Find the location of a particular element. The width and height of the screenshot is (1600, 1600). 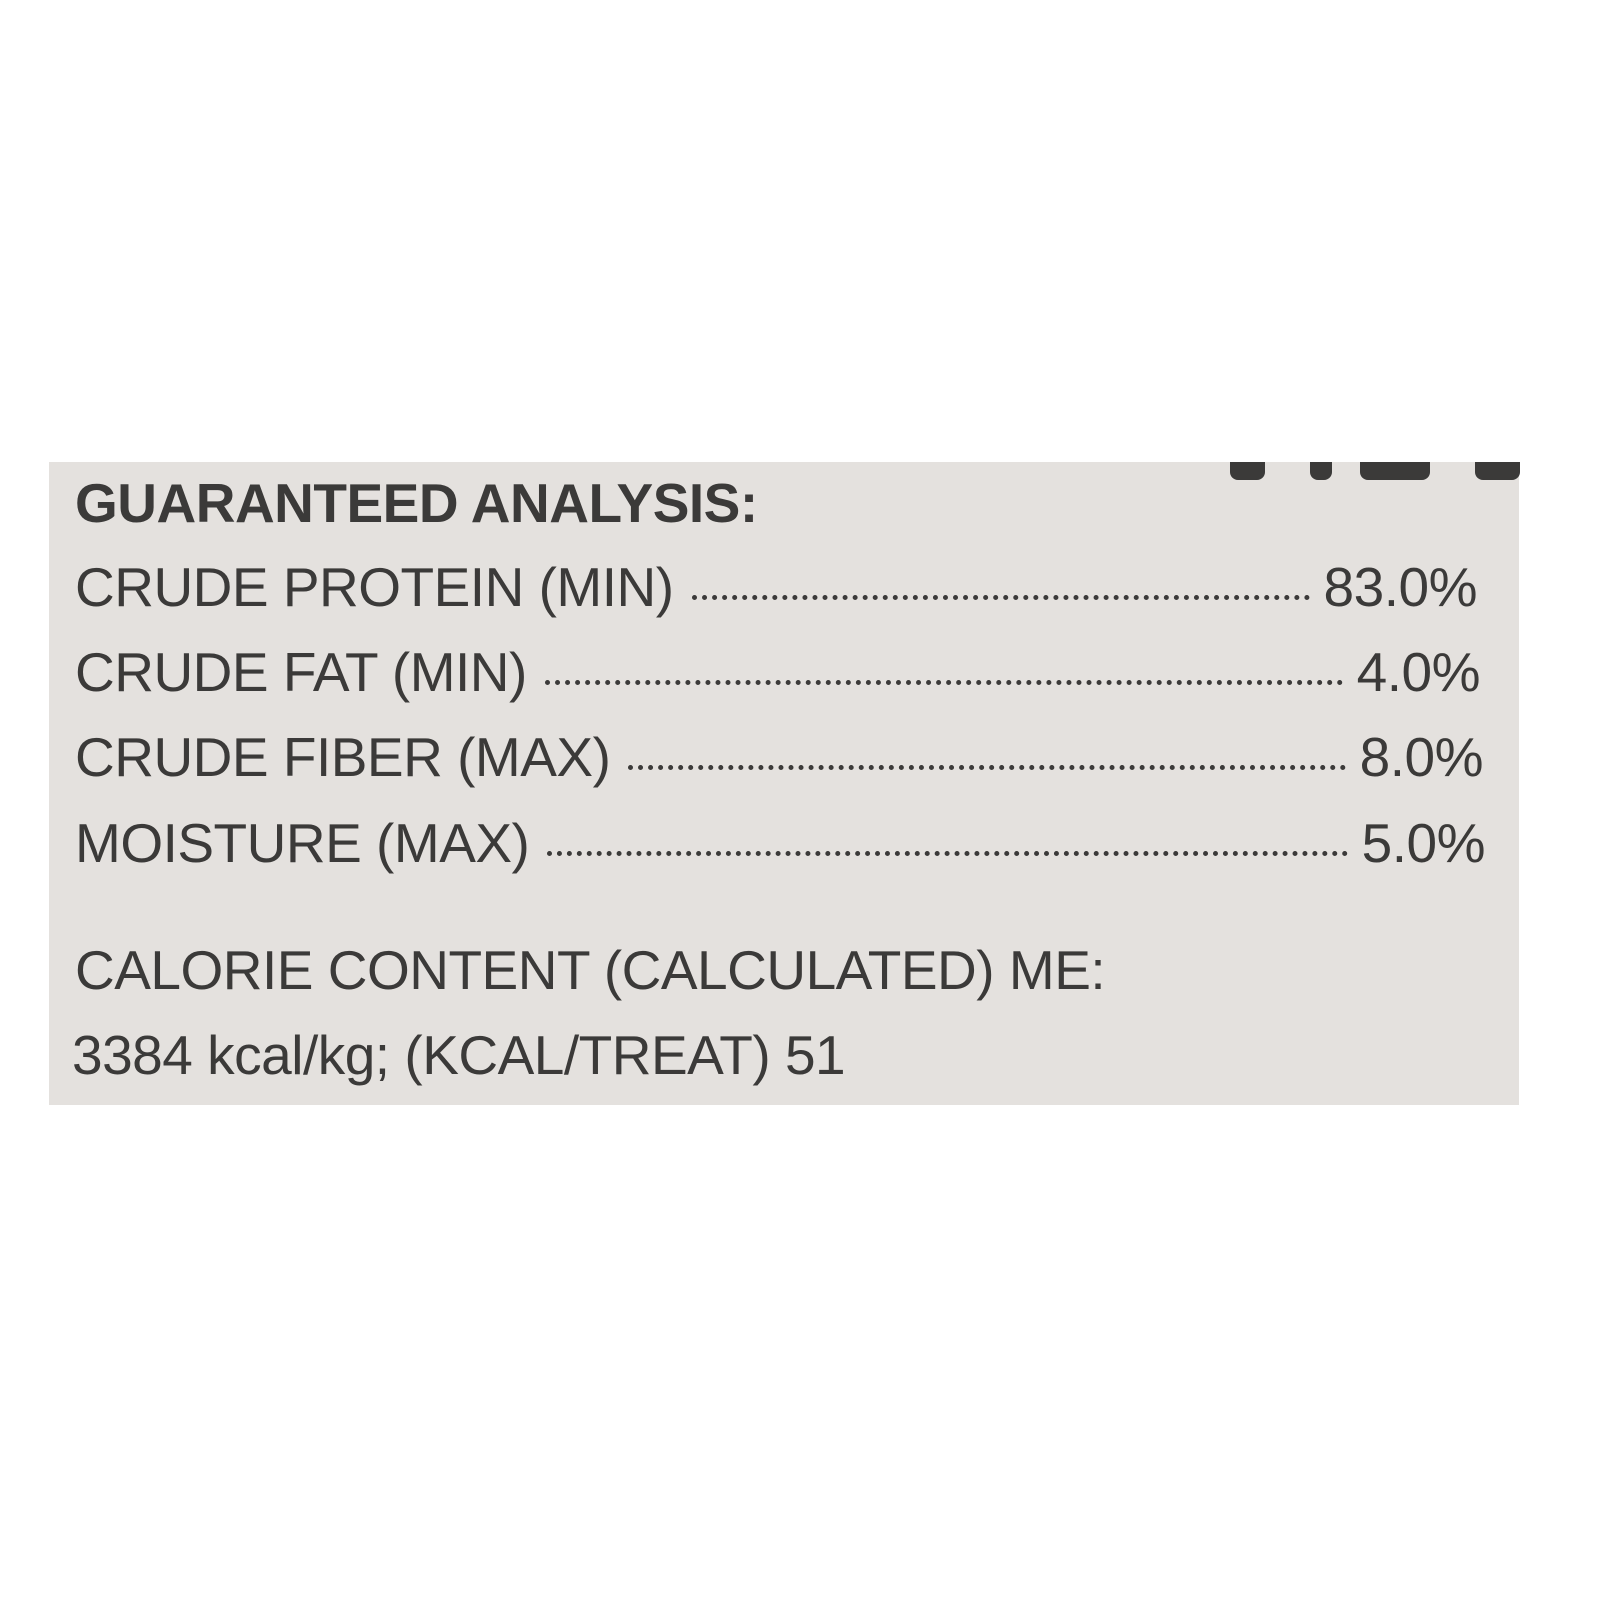

nutrient-value: 5.0% is located at coordinates (1423, 843).